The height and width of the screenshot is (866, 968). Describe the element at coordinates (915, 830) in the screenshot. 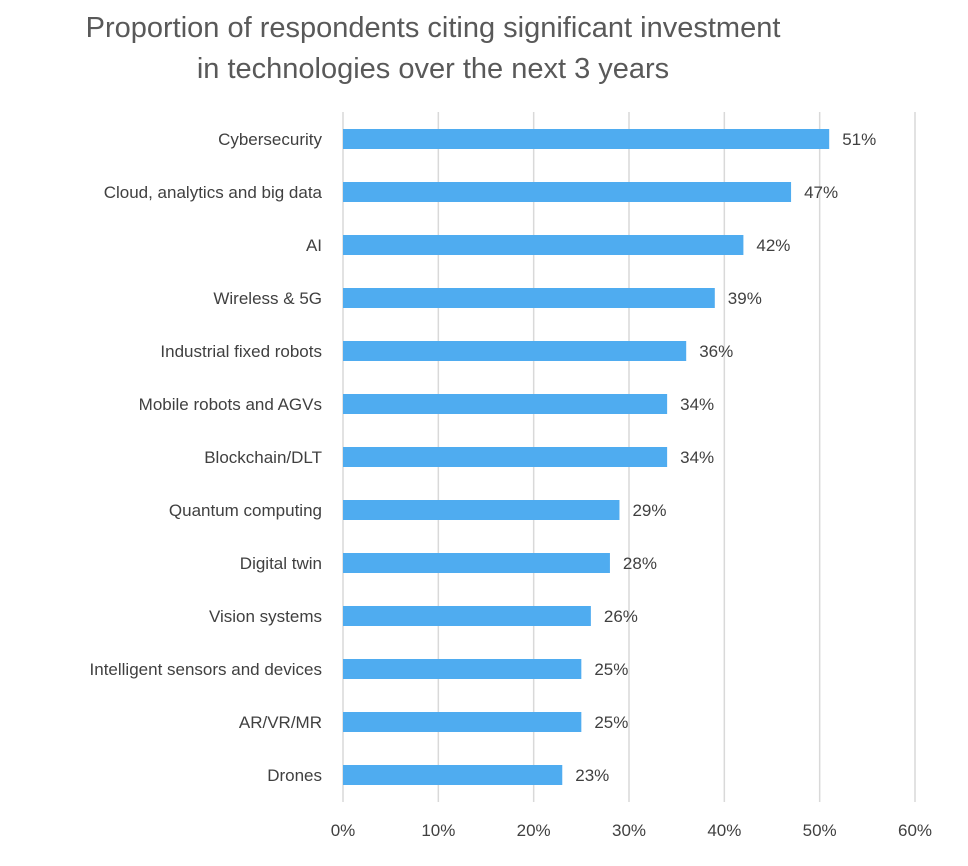

I see `x-tick-label: 60%` at that location.